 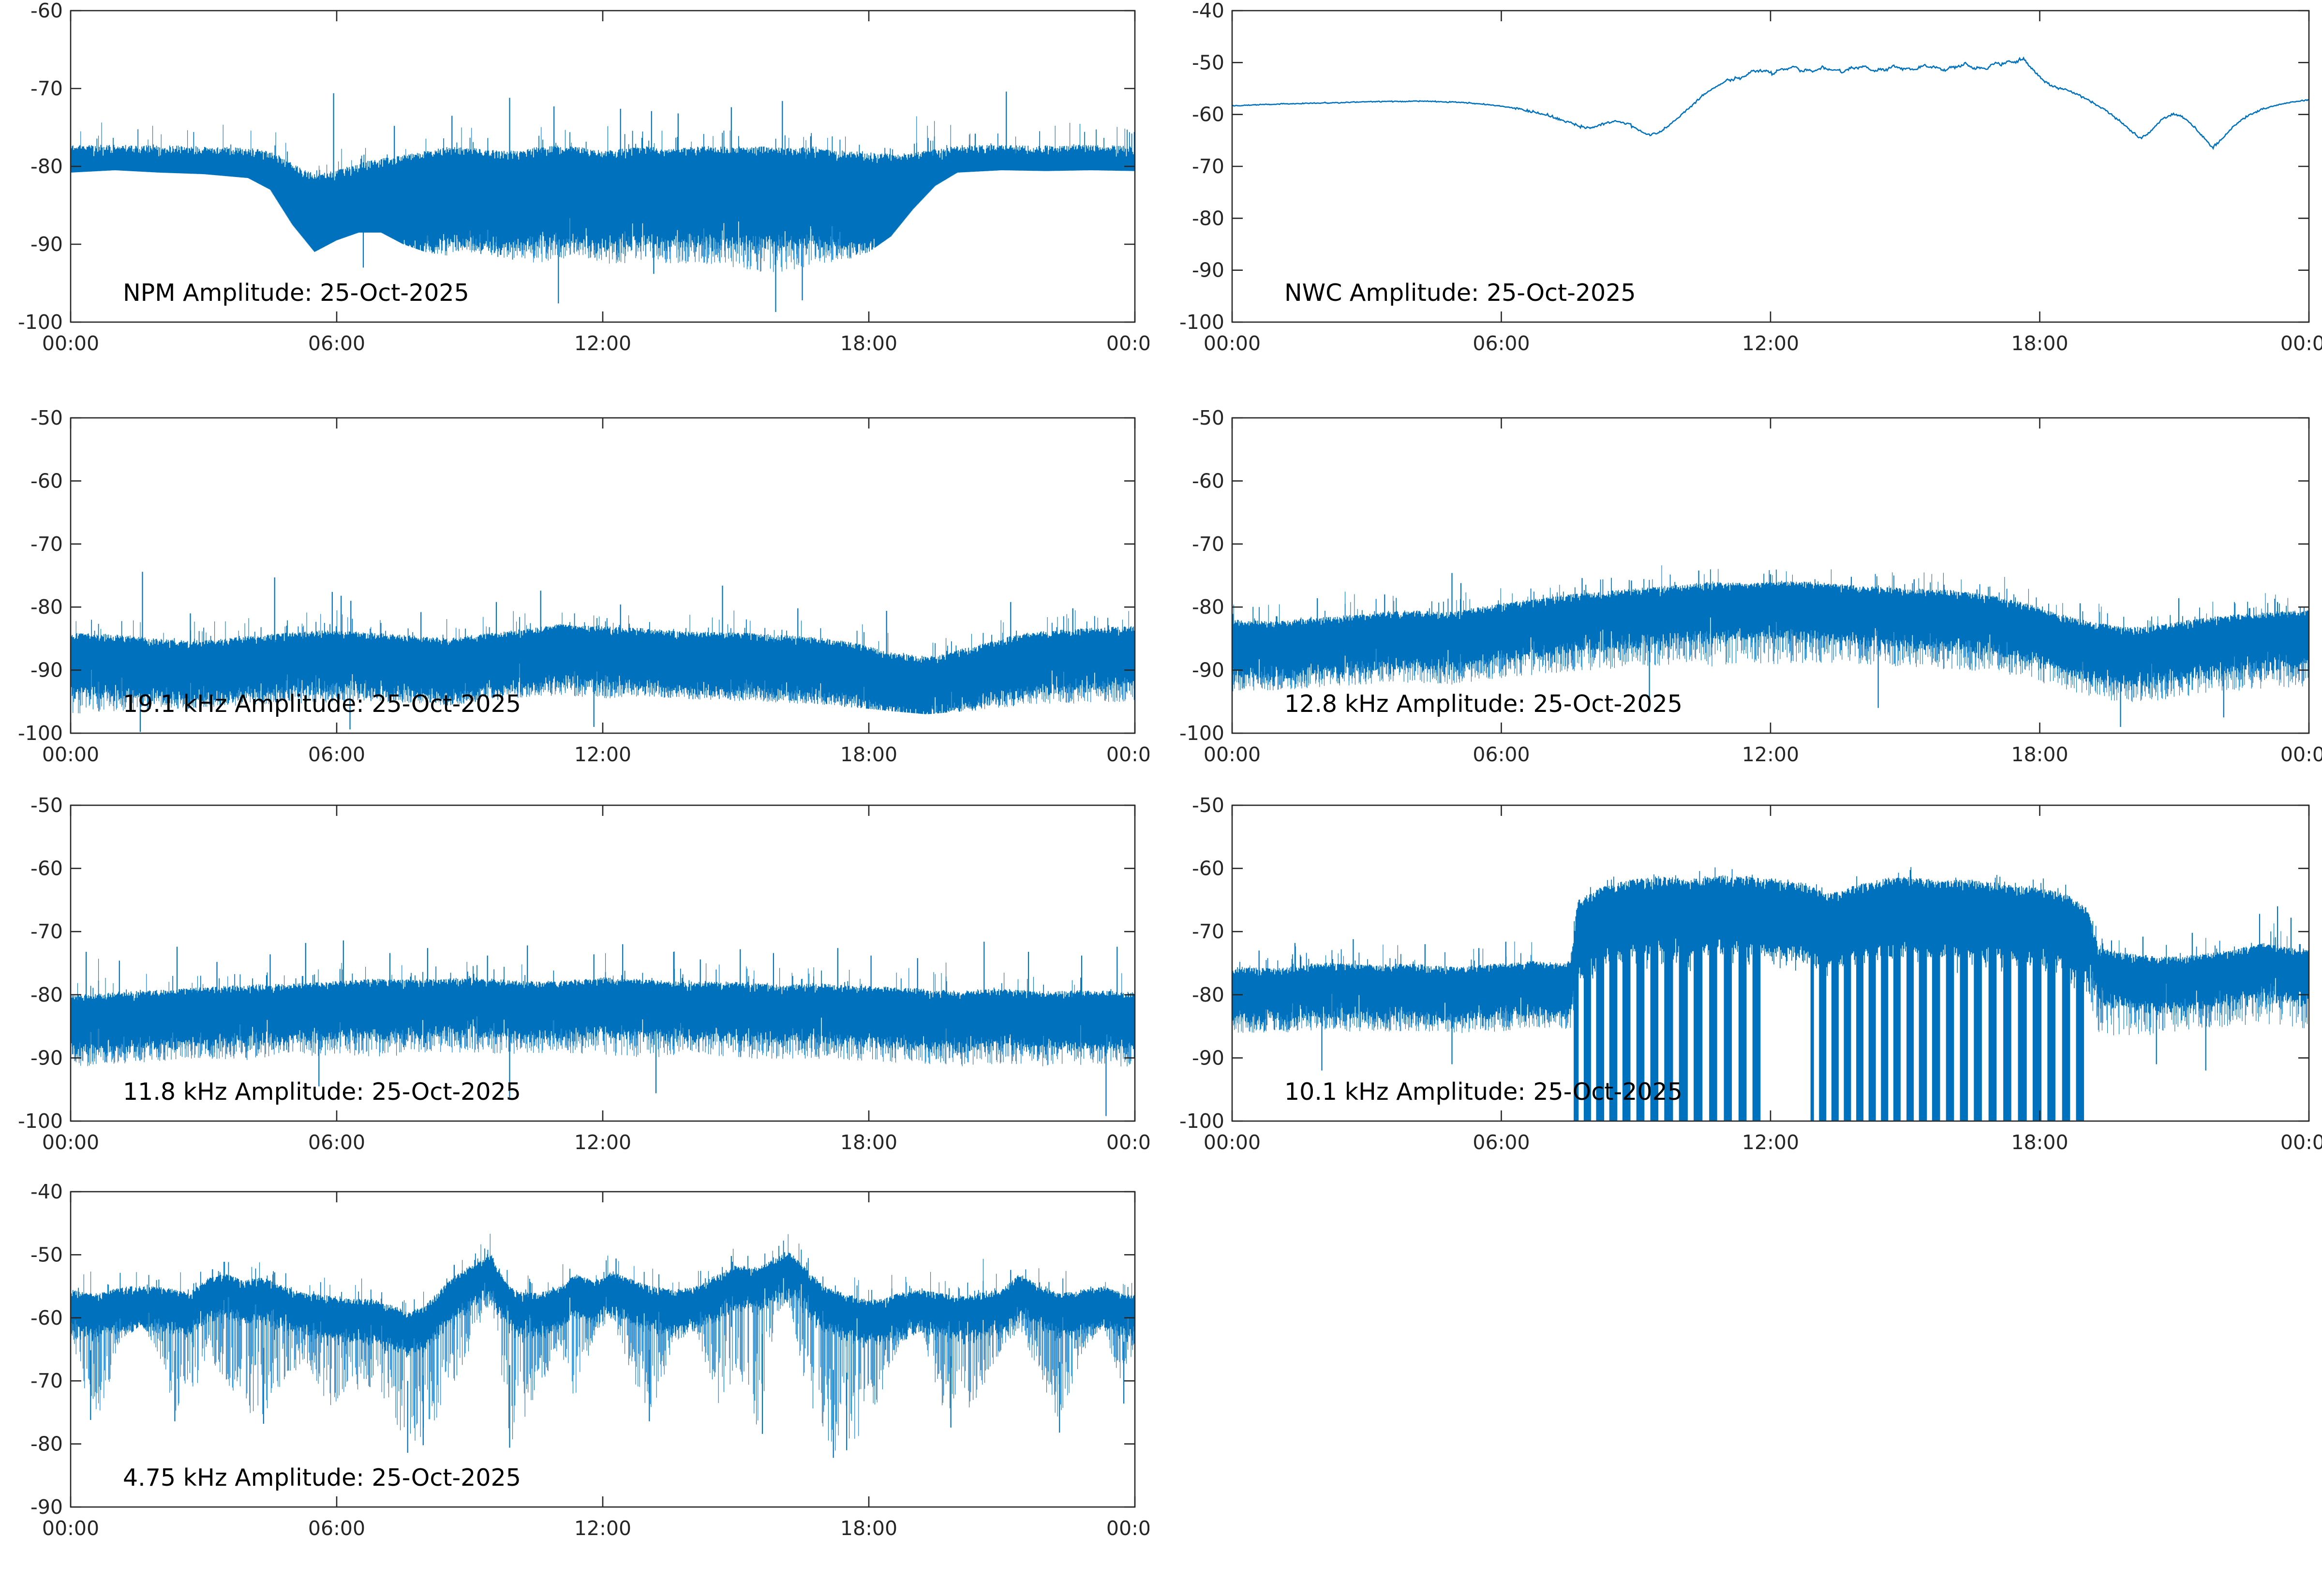 What do you see at coordinates (296, 293) in the screenshot?
I see `chart-title: NPM Amplitude: 25-Oct-2025` at bounding box center [296, 293].